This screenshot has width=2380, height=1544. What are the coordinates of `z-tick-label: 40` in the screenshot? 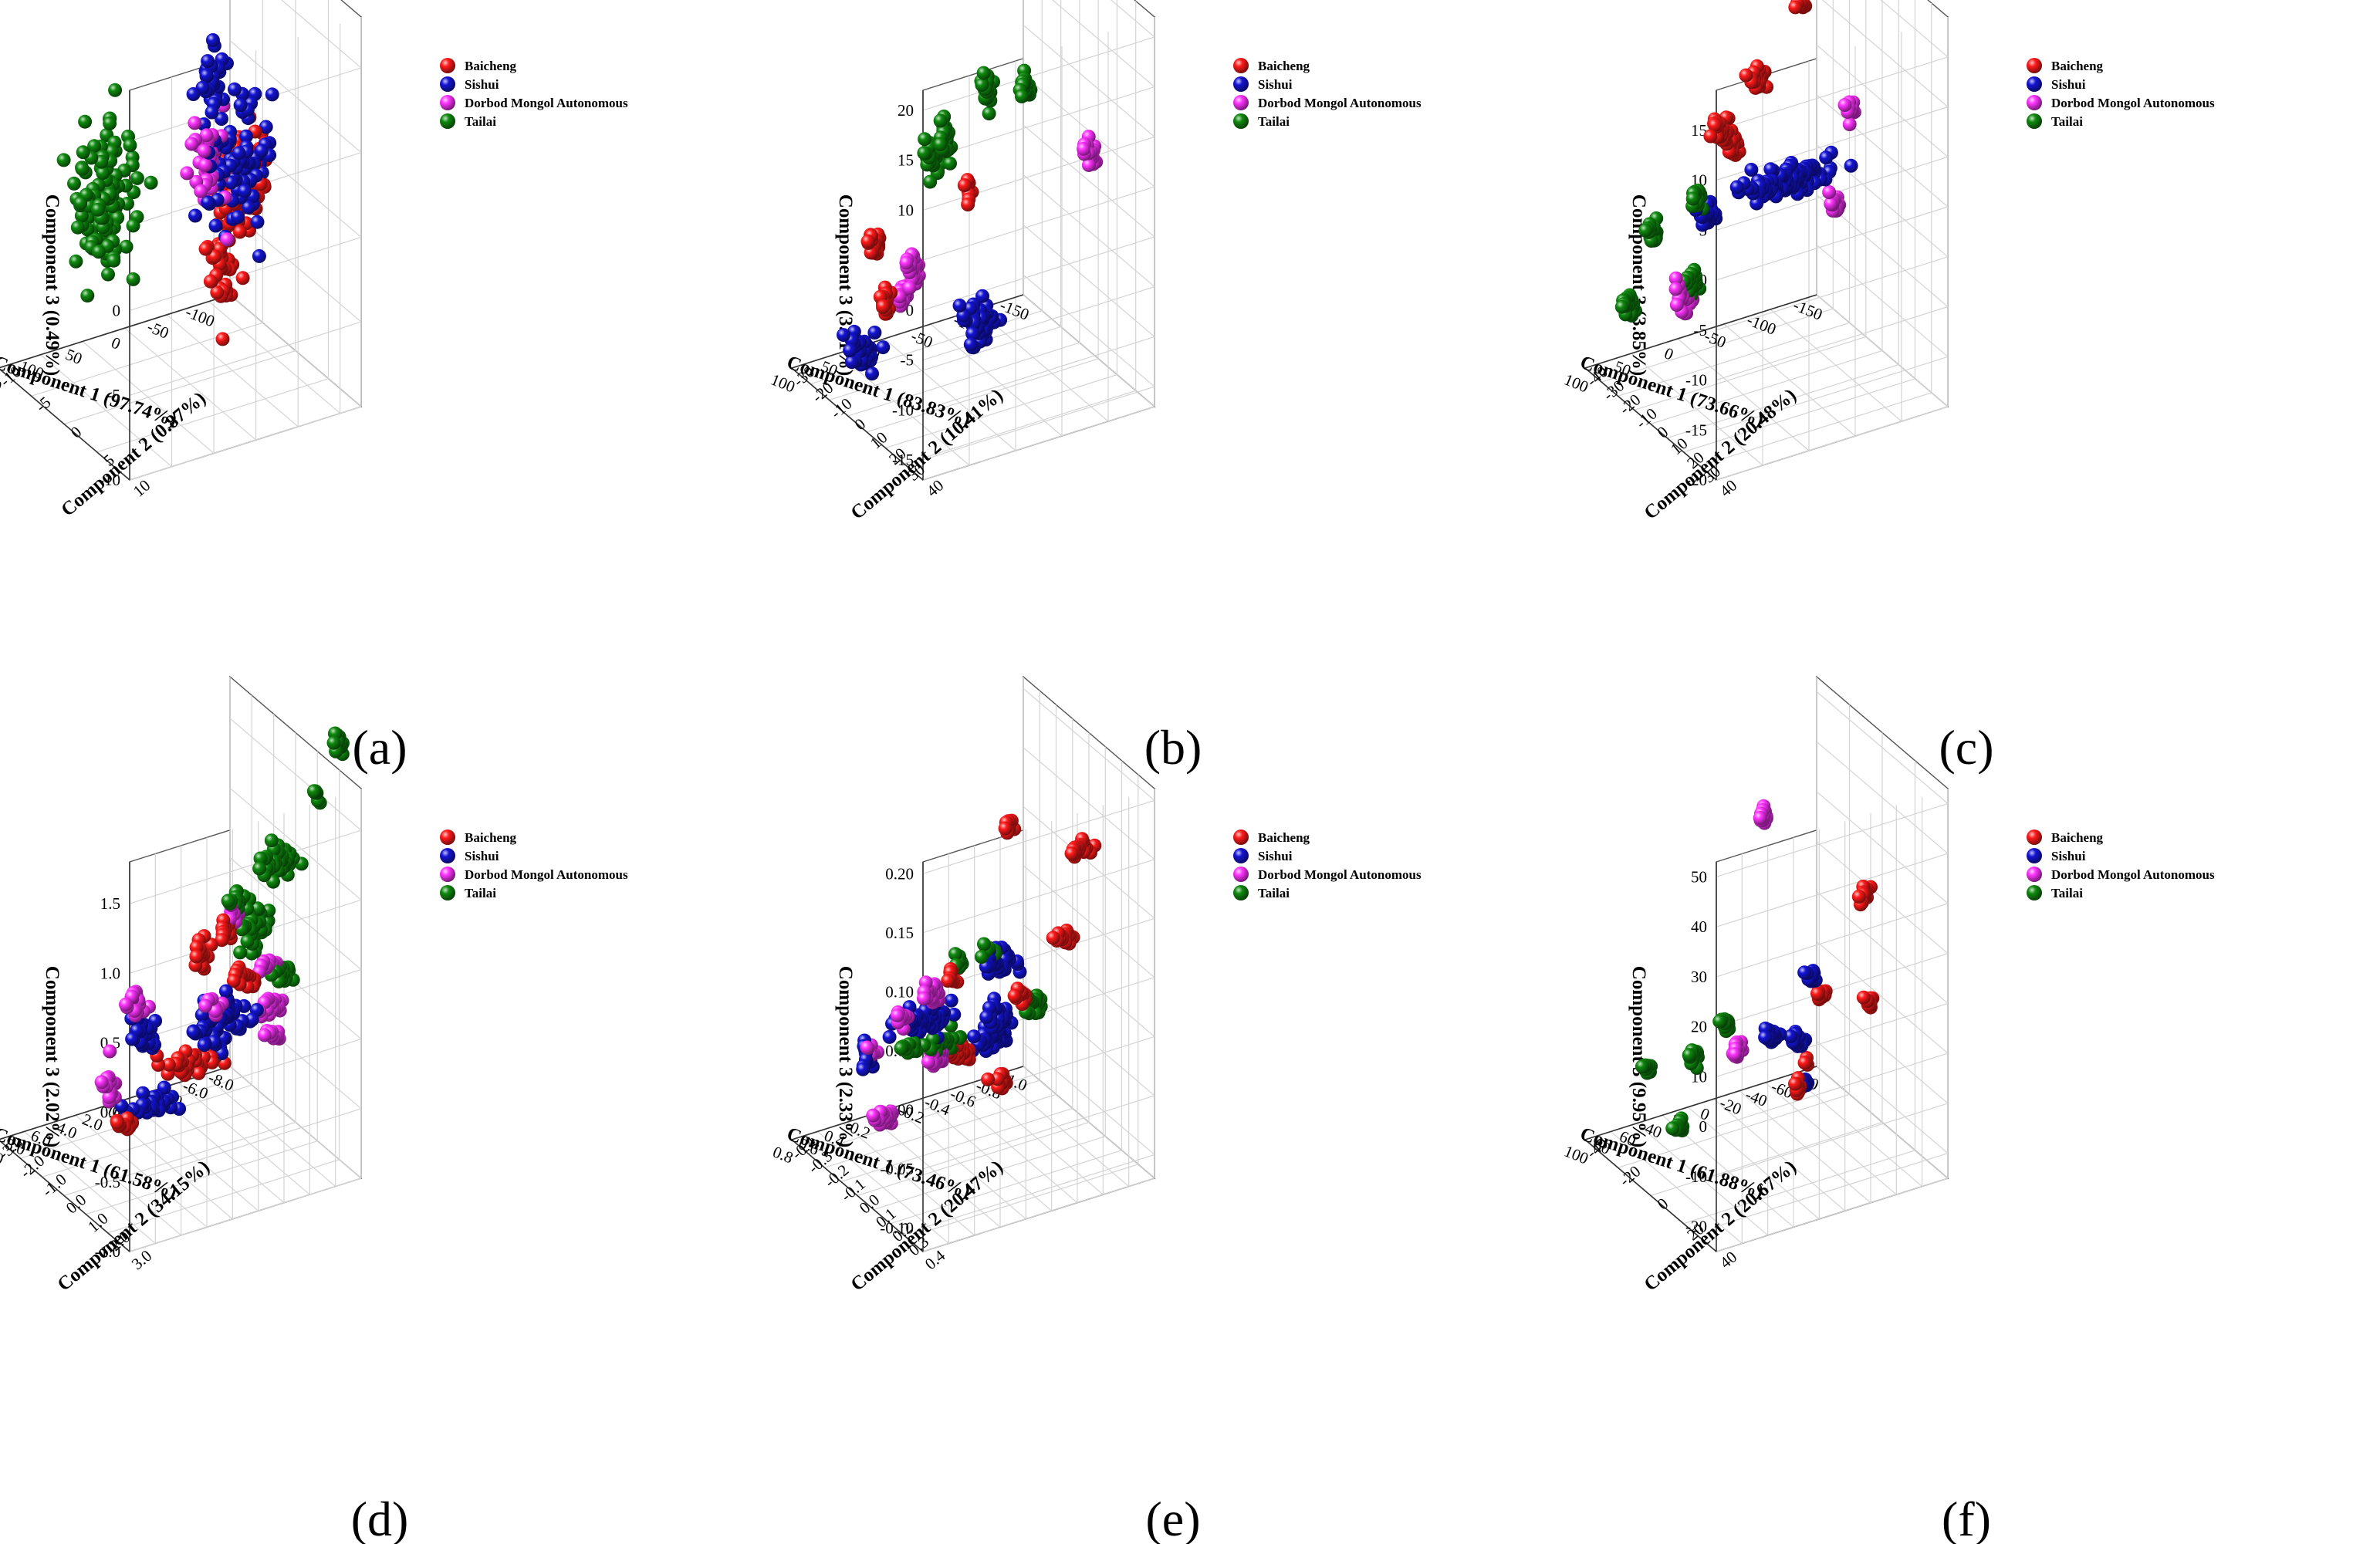 It's located at (1699, 927).